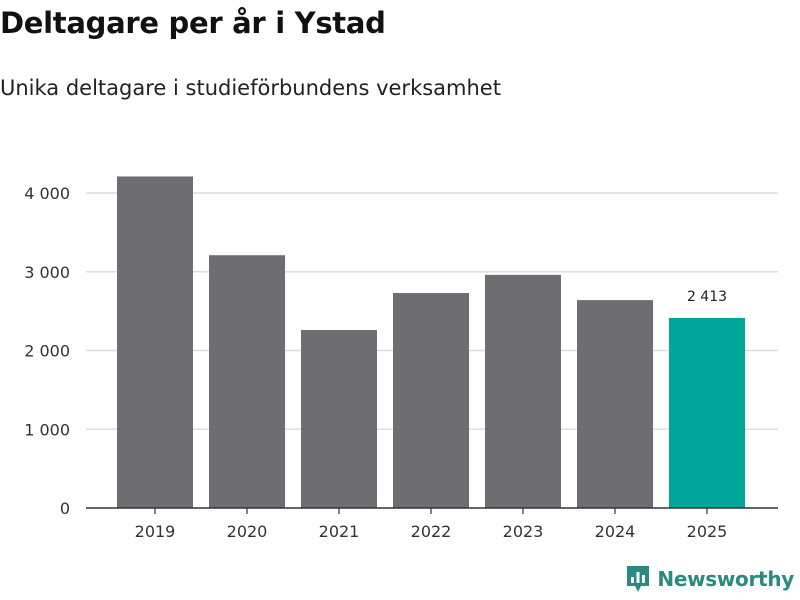 The height and width of the screenshot is (600, 800). I want to click on x-tick-label: 2025, so click(707, 531).